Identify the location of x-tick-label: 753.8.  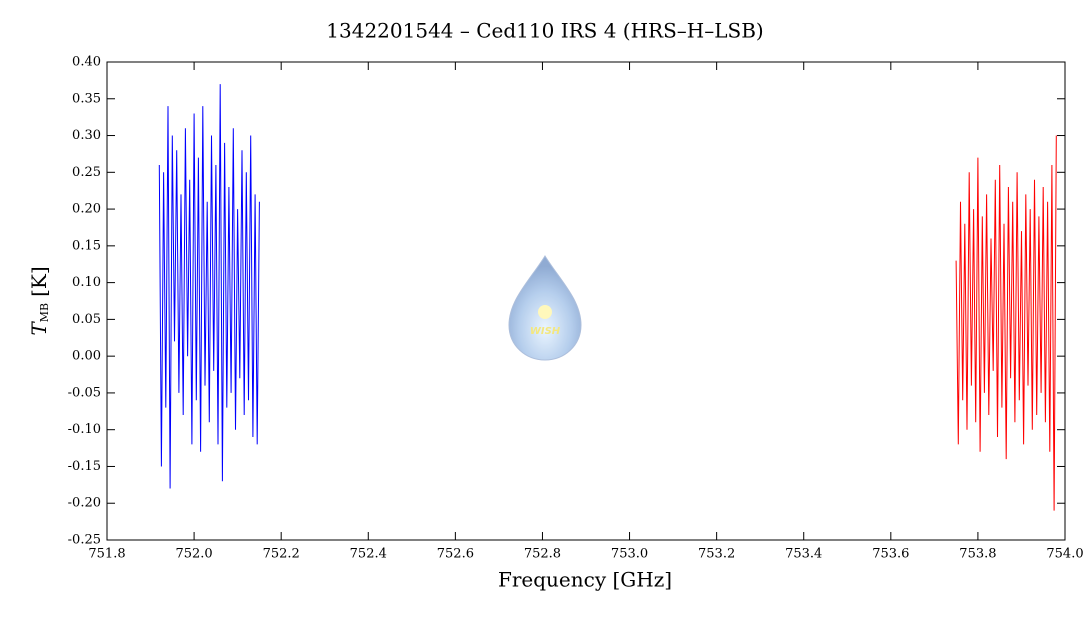
(977, 554).